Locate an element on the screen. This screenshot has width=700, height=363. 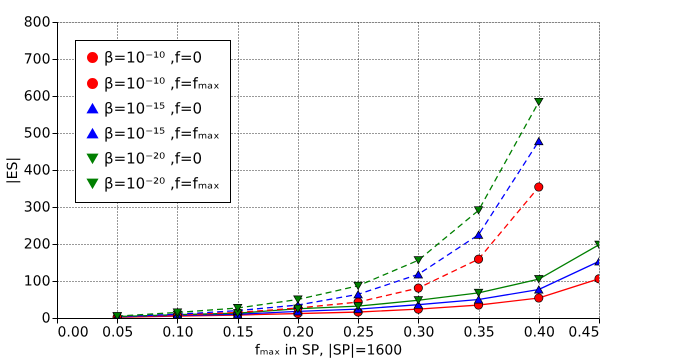
x-tick-label: 0.45 is located at coordinates (584, 332).